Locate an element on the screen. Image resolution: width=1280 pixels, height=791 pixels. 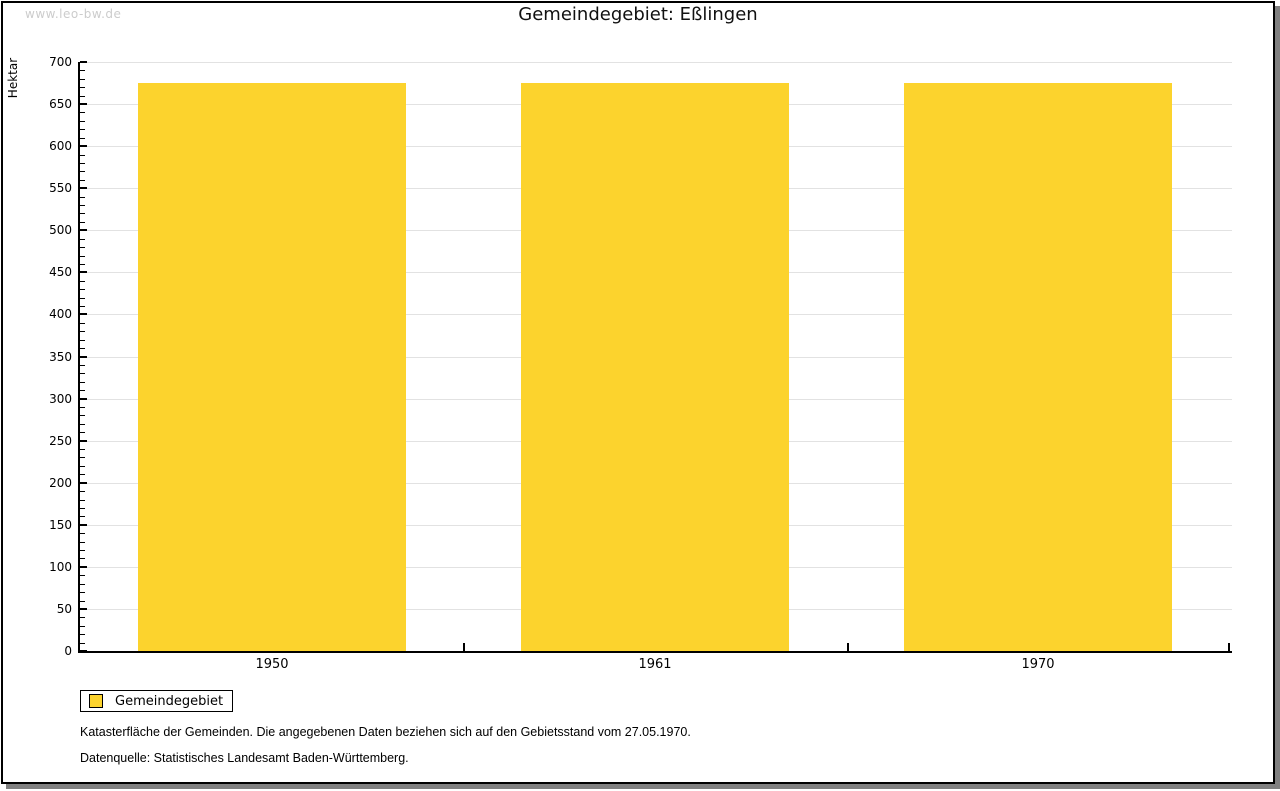
chart-title: Gemeindegebiet: Eßlingen is located at coordinates (638, 14).